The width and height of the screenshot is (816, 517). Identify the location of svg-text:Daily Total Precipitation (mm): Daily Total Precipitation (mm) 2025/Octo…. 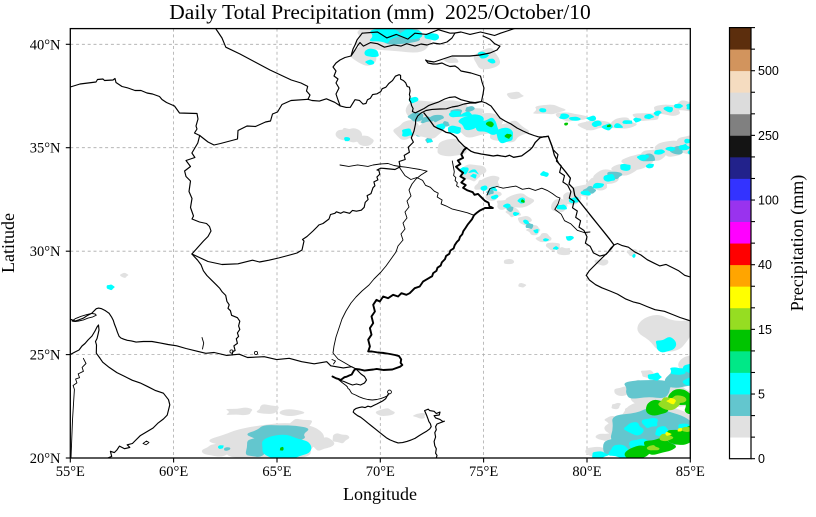
(379, 12).